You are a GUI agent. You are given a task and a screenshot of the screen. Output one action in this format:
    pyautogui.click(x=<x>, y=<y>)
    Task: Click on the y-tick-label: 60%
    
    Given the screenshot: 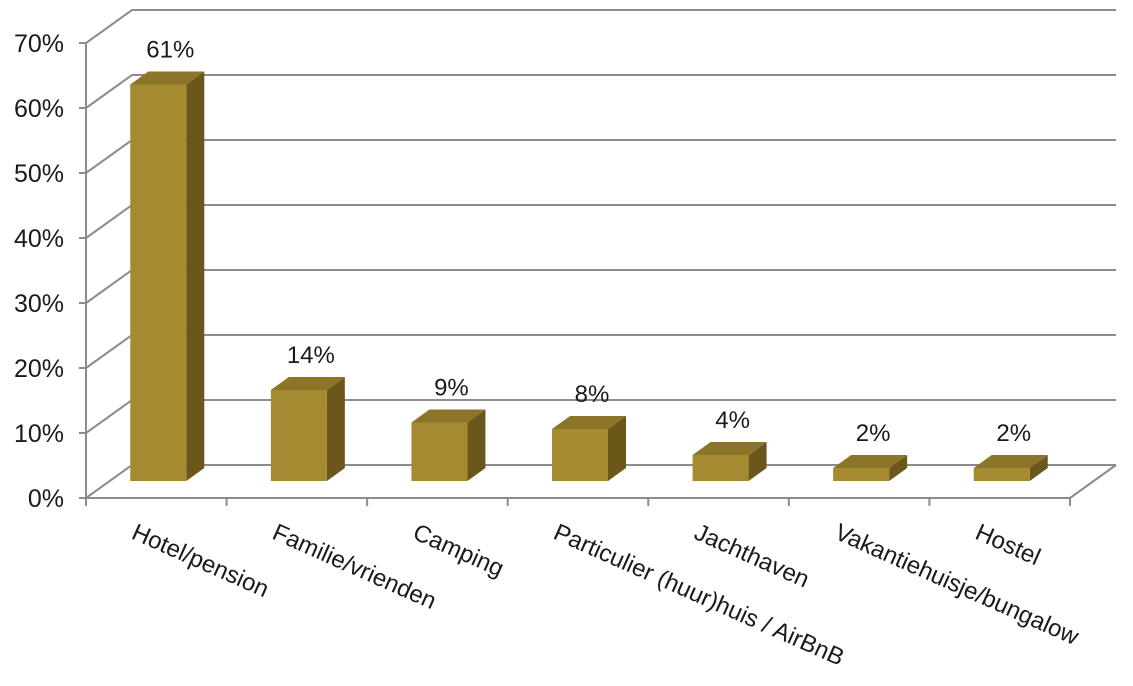 What is the action you would take?
    pyautogui.click(x=39, y=109)
    